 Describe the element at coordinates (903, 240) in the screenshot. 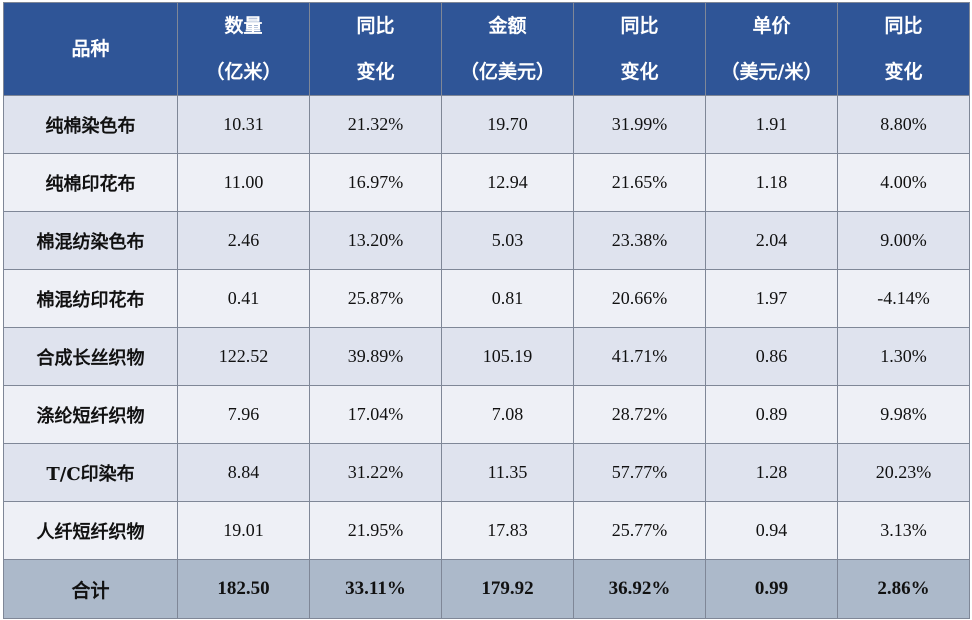

I see `unit-price-yoy-cell: 9.00%` at that location.